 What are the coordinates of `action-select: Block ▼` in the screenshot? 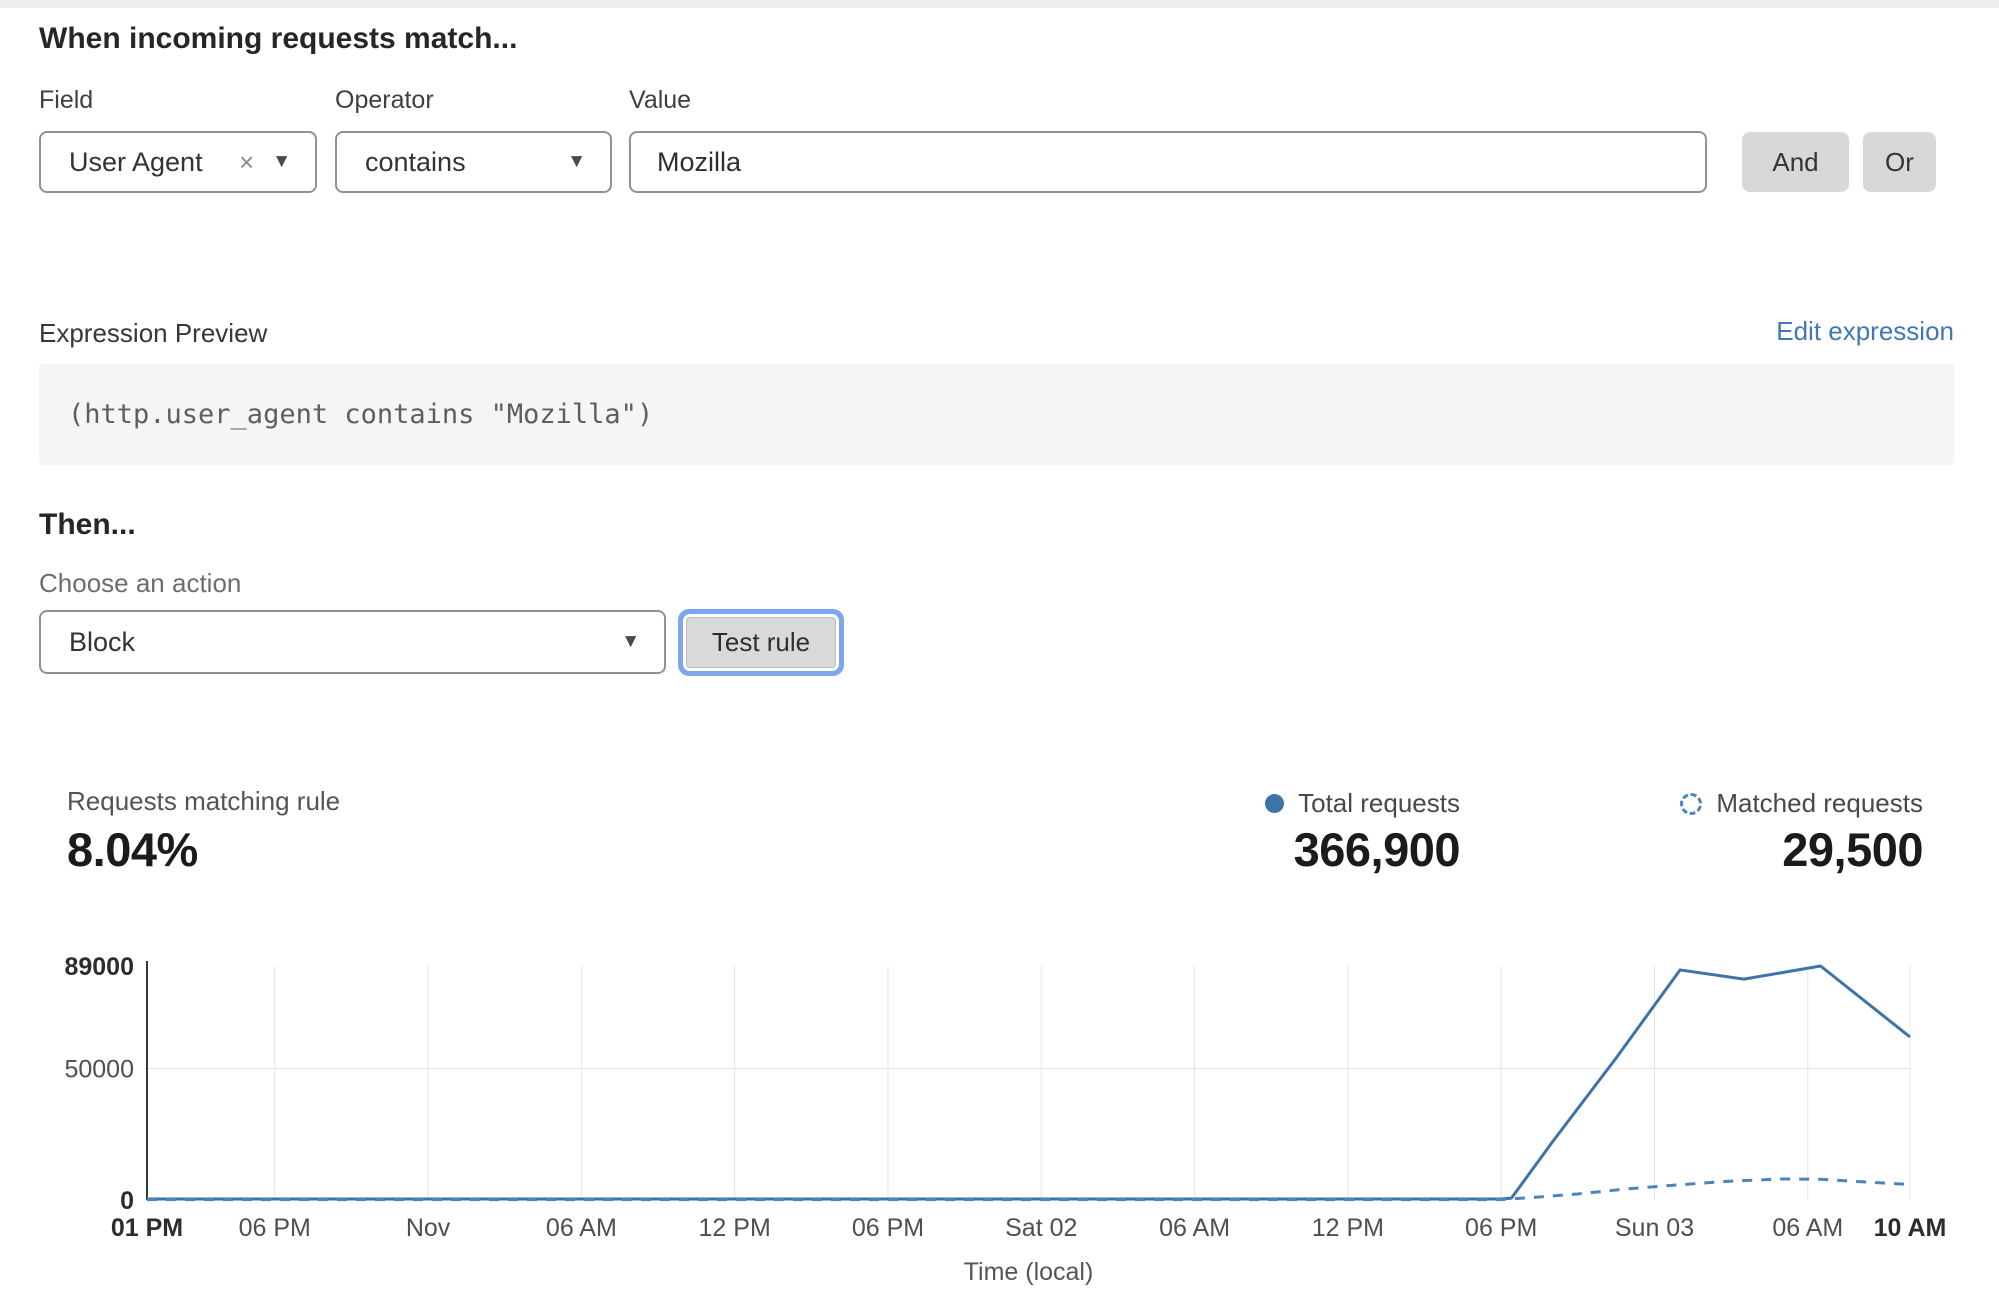 It's located at (352, 642).